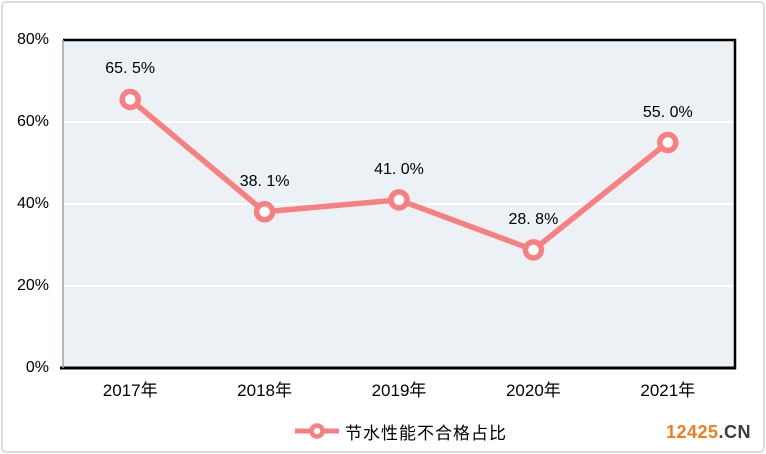  Describe the element at coordinates (533, 219) in the screenshot. I see `data-point-value-label: 28. 8%` at that location.